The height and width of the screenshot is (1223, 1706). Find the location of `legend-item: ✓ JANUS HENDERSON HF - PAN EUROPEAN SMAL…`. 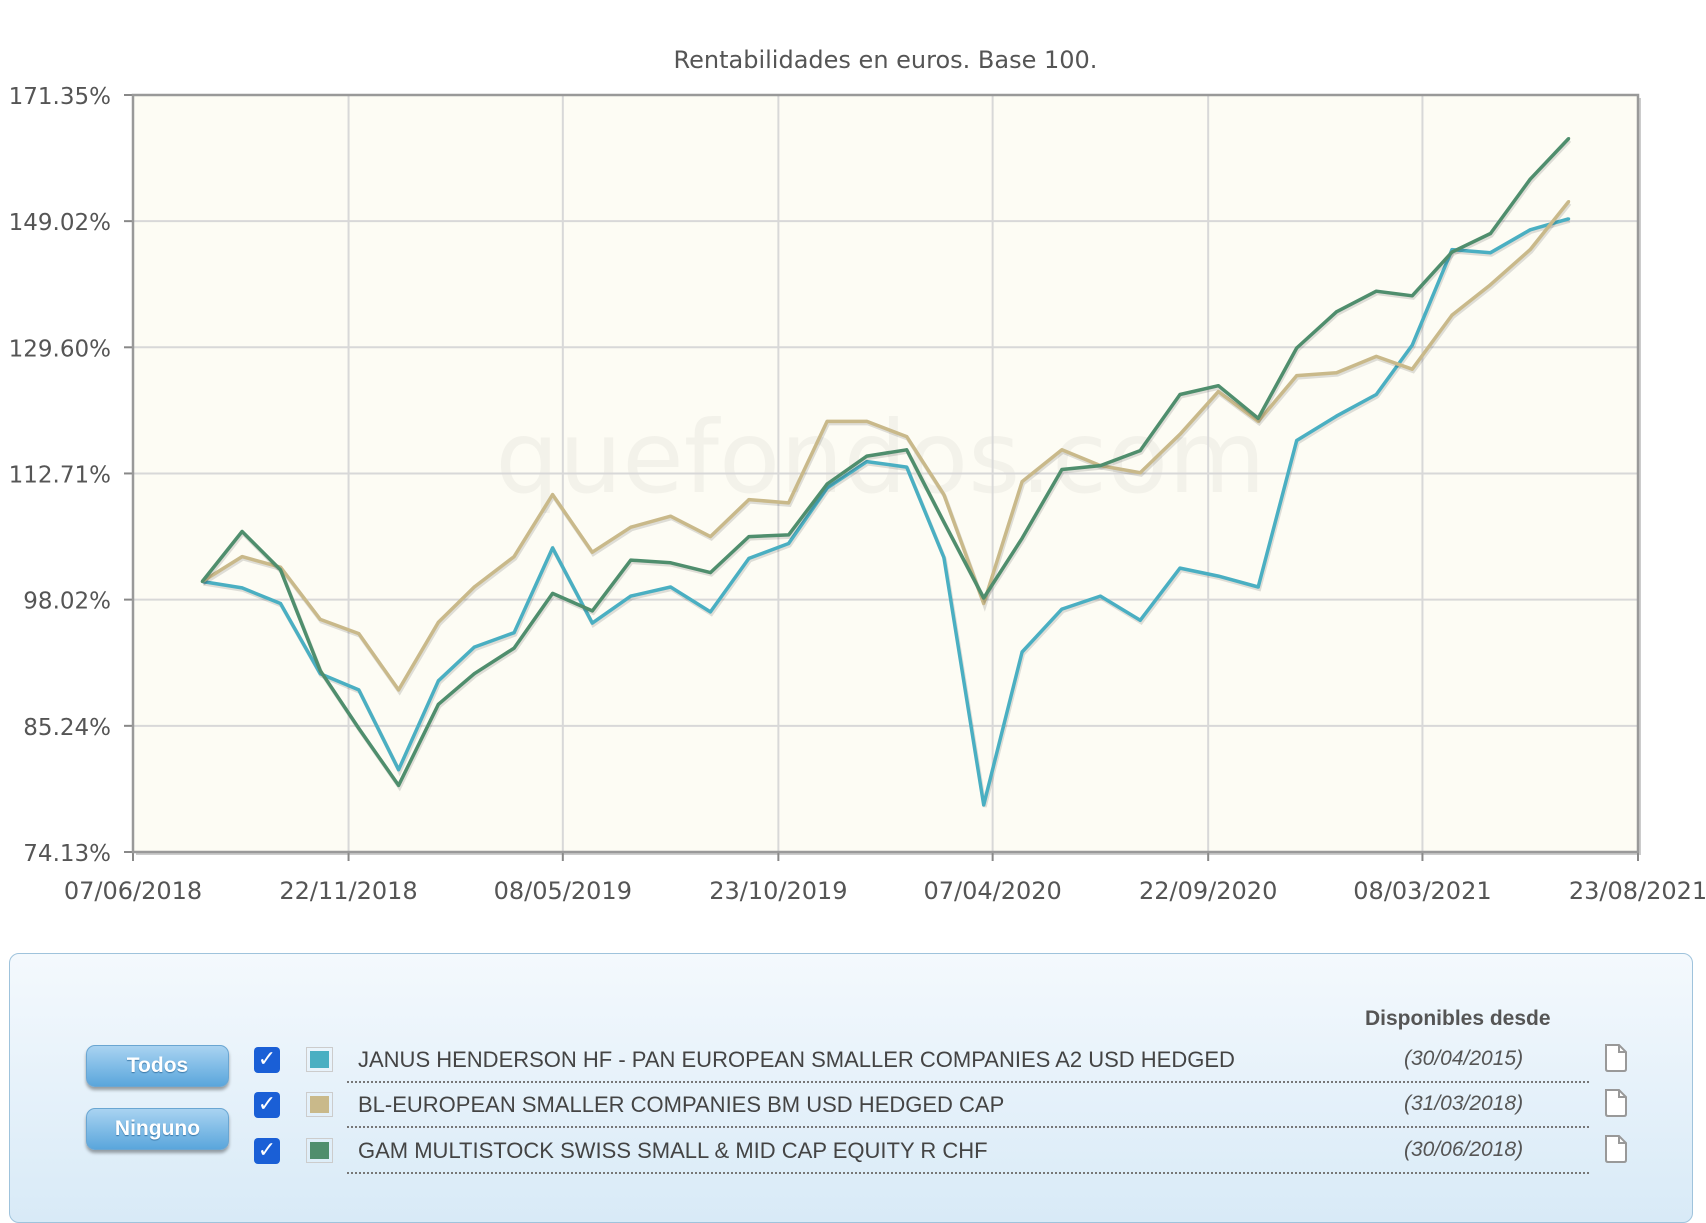

legend-item: ✓ JANUS HENDERSON HF - PAN EUROPEAN SMAL… is located at coordinates (851, 1067).